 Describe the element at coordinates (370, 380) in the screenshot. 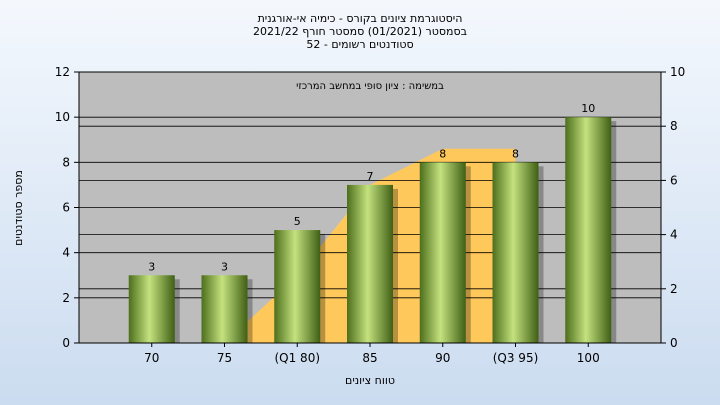

I see `x-axis-label: טווח ציונים` at that location.